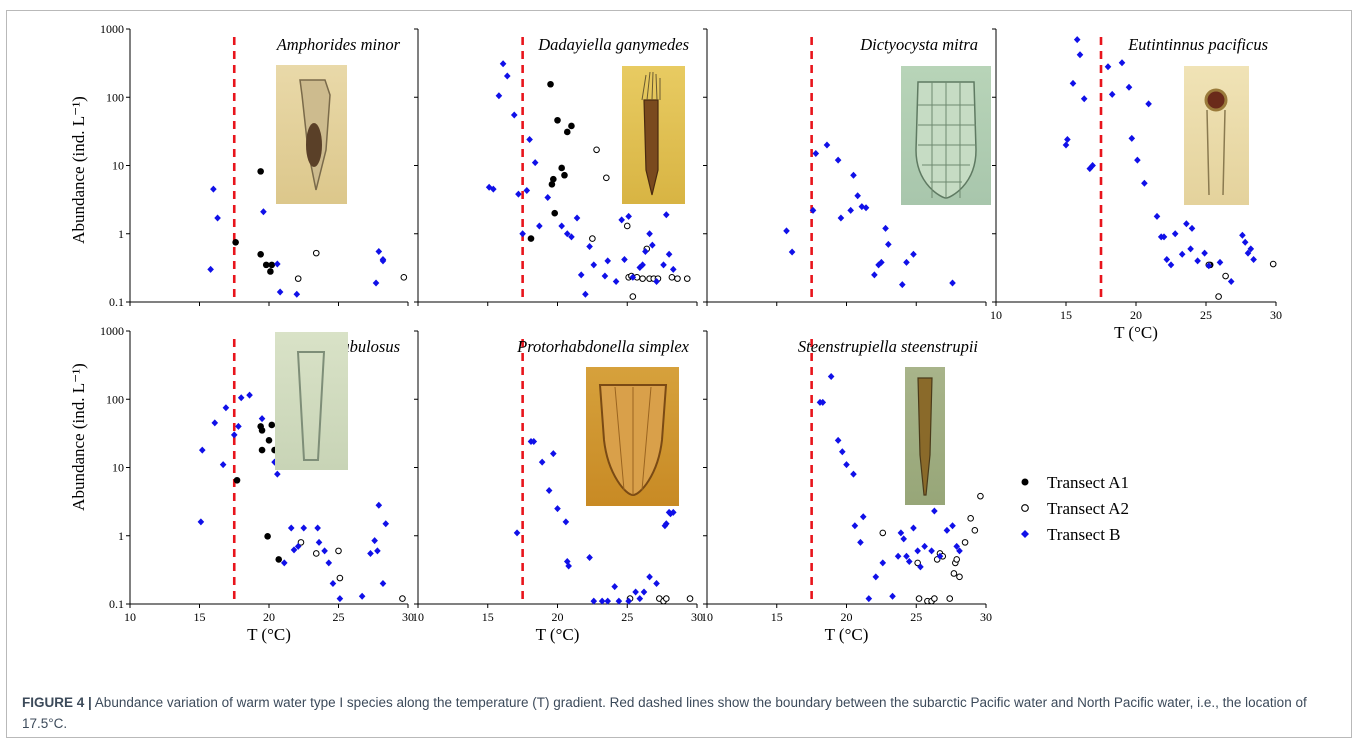 The image size is (1358, 744). Describe the element at coordinates (1216, 135) in the screenshot. I see `micrograph-eutintinnus-pacificus` at that location.